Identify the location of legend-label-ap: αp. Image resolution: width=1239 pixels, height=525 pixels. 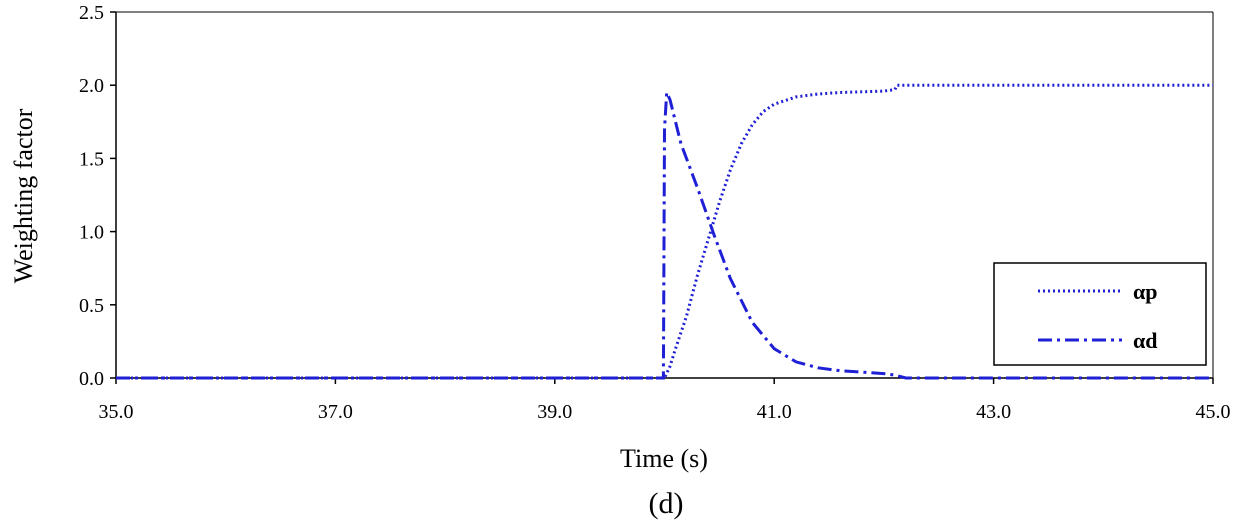
(1145, 291).